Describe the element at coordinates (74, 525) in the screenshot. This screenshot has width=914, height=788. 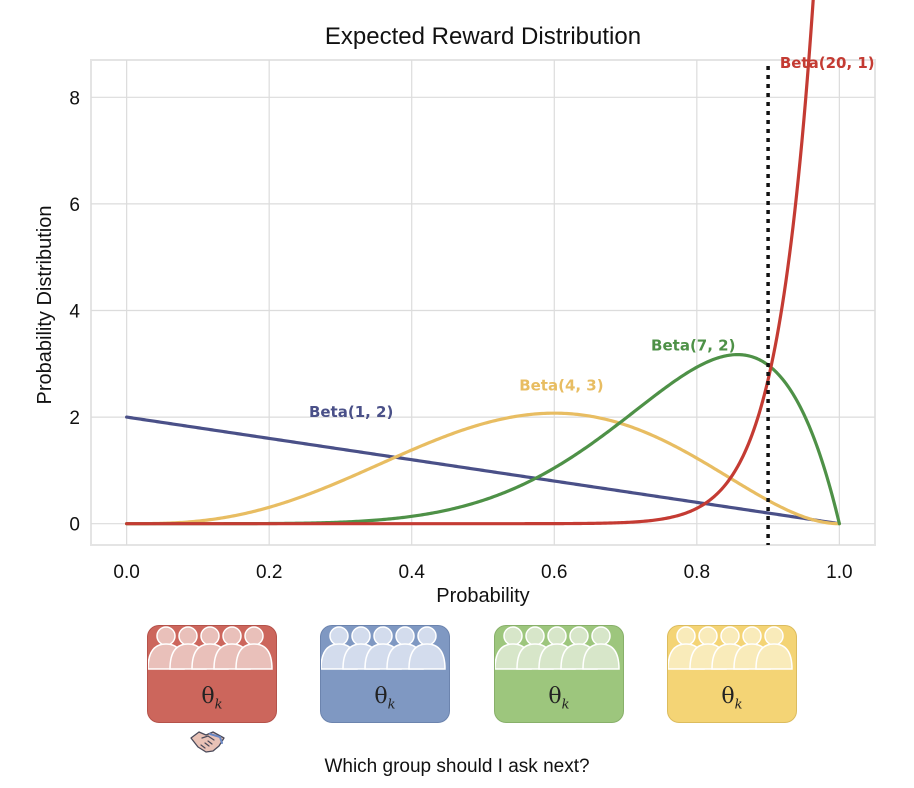
I see `y-tick-label: 0` at that location.